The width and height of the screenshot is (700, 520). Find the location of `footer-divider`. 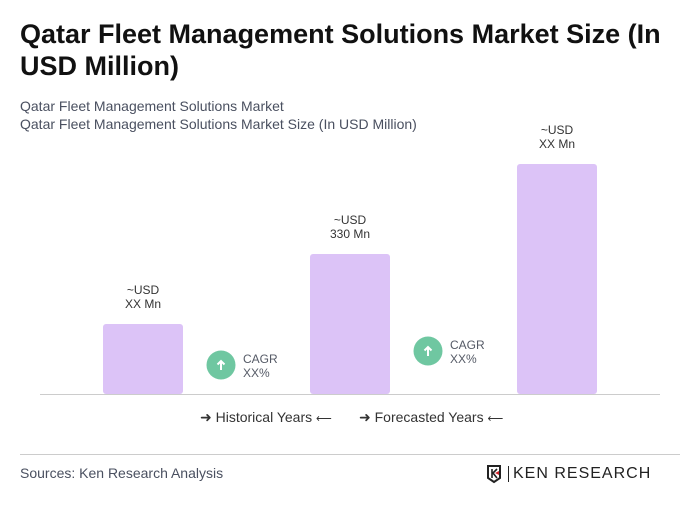

footer-divider is located at coordinates (350, 454).